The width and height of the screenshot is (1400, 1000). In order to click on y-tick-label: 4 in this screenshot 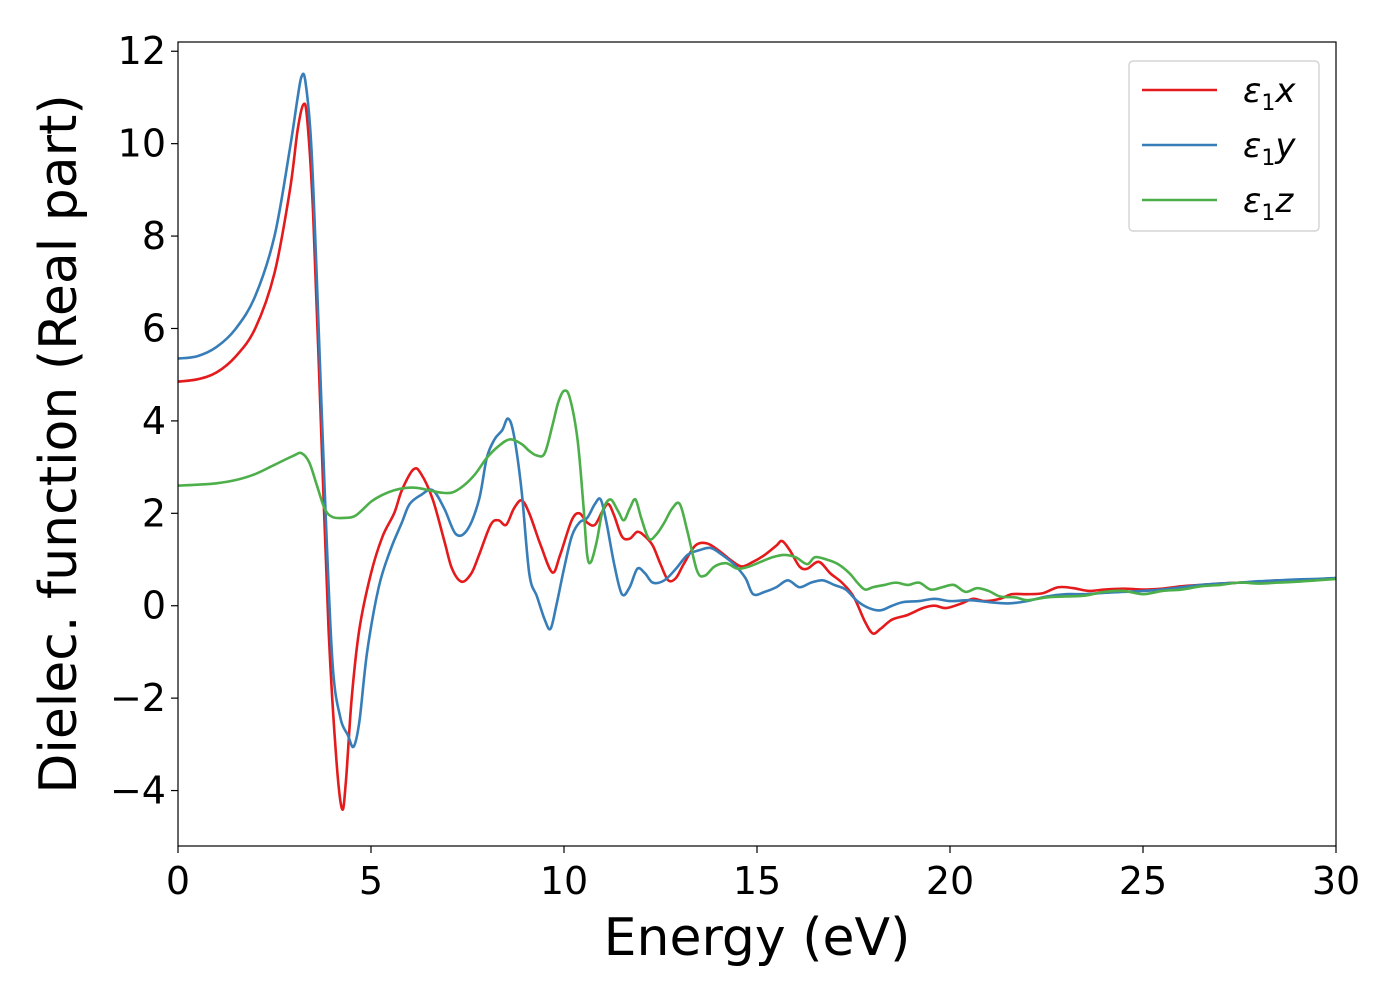, I will do `click(154, 421)`.